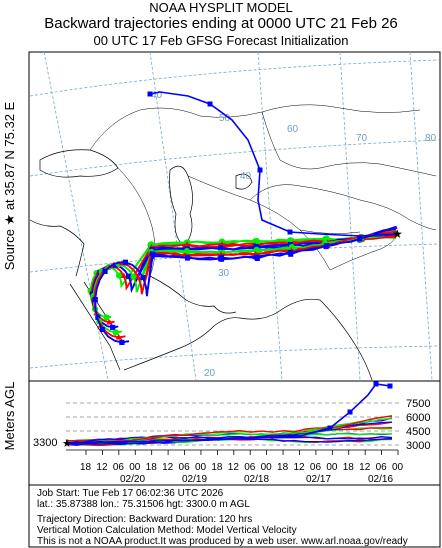  Describe the element at coordinates (418, 404) in the screenshot. I see `height-label: 7500` at that location.